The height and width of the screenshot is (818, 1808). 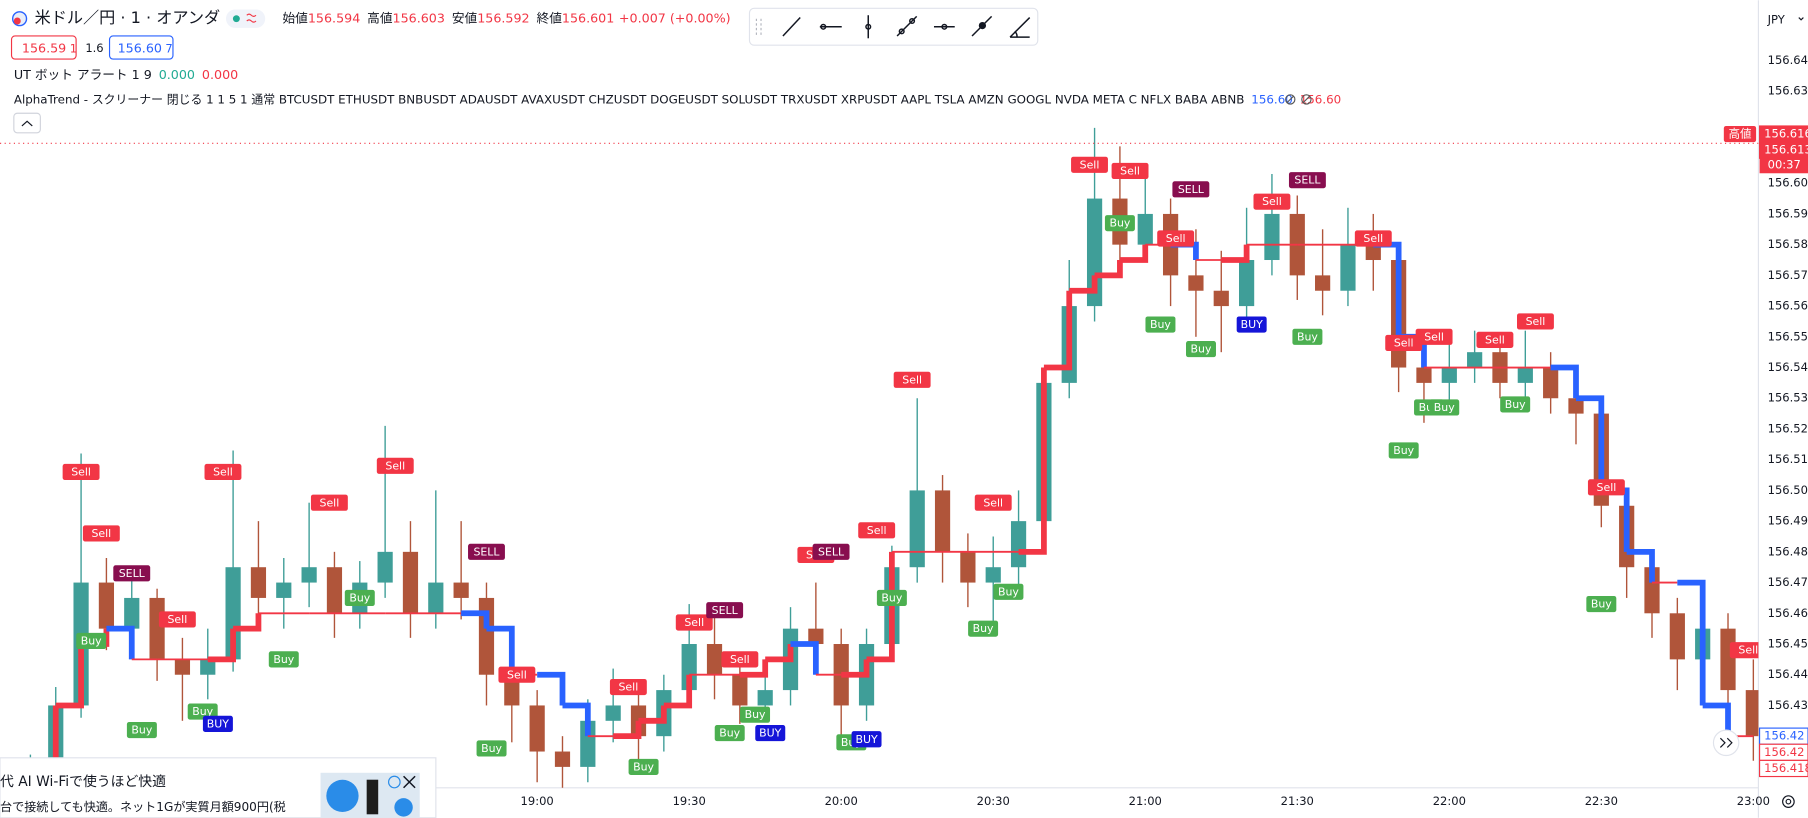 I want to click on scroll-right-button, so click(x=1726, y=743).